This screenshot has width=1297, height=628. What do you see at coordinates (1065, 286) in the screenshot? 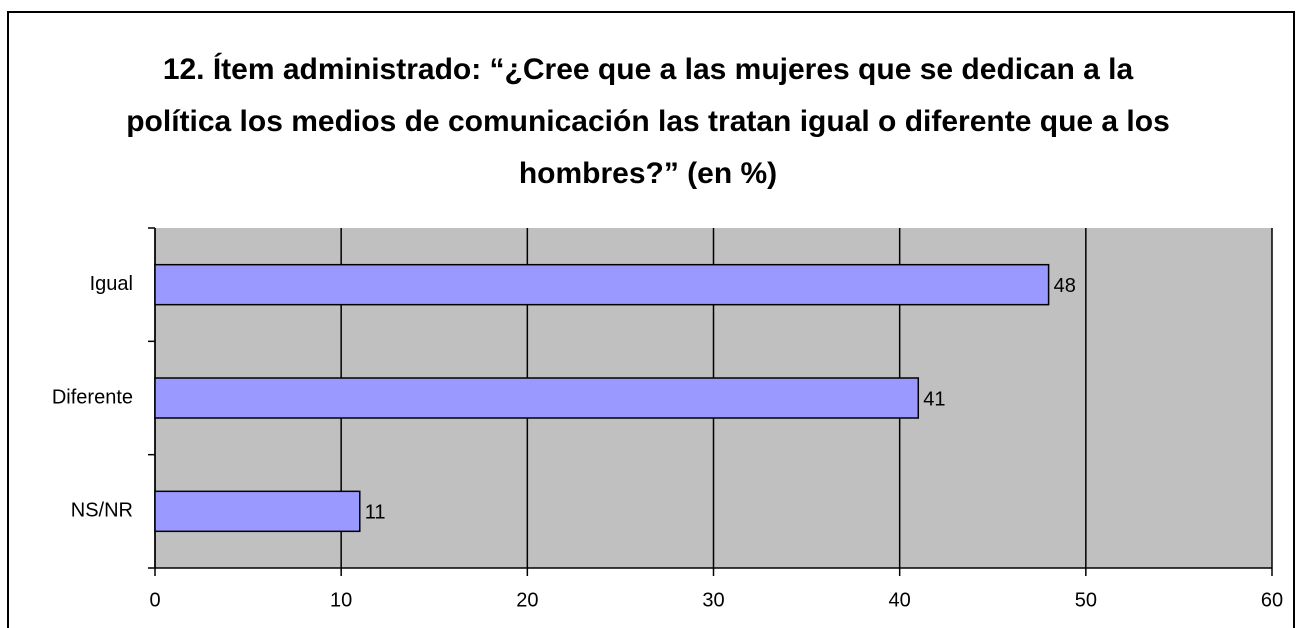
I see `data-label: 48` at bounding box center [1065, 286].